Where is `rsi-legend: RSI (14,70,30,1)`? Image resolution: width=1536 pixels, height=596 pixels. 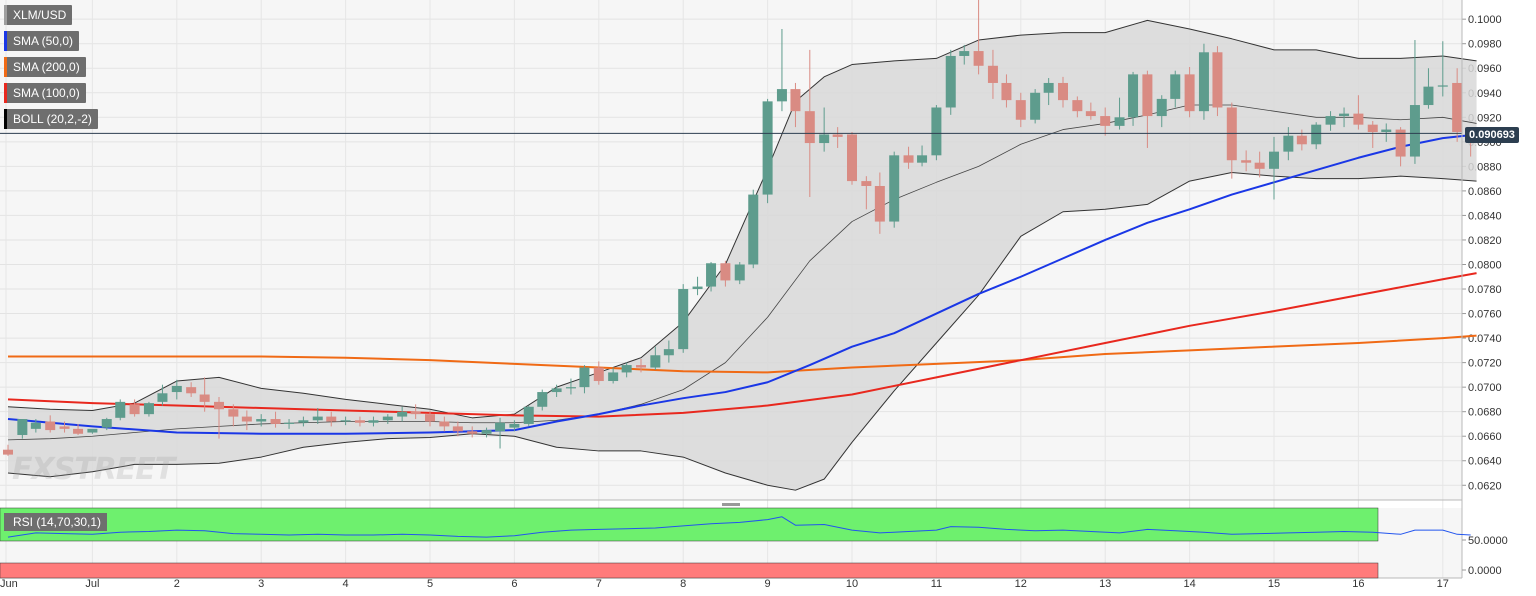 rsi-legend: RSI (14,70,30,1) is located at coordinates (56, 522).